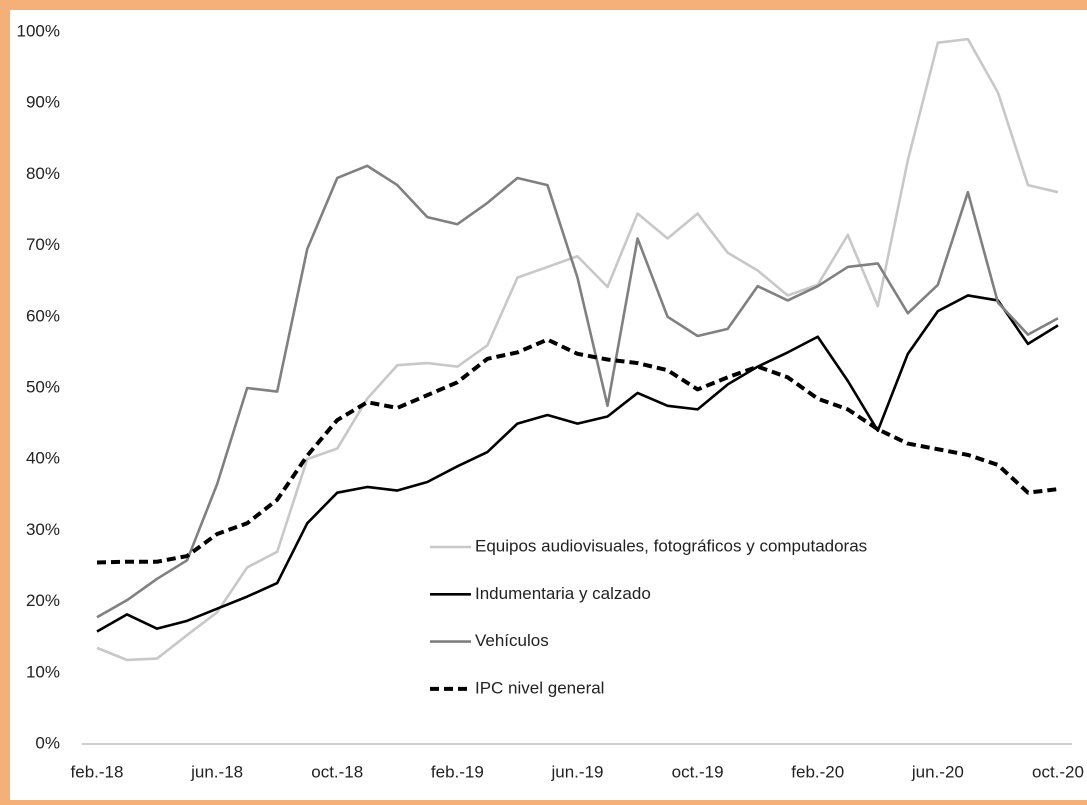 The height and width of the screenshot is (805, 1087). What do you see at coordinates (539, 687) in the screenshot?
I see `legend-label: IPC nivel general` at bounding box center [539, 687].